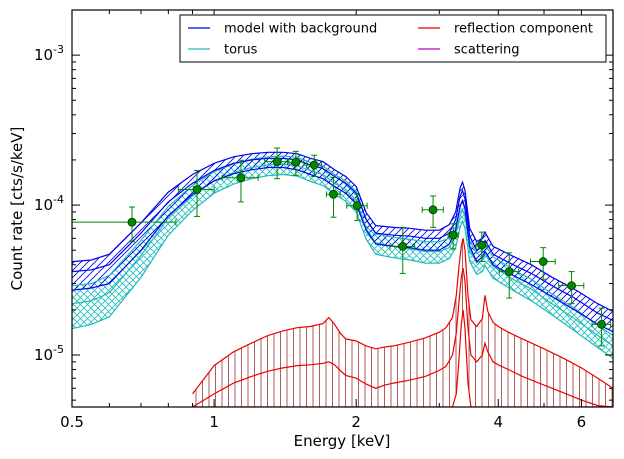 This screenshot has width=624, height=459. Describe the element at coordinates (523, 29) in the screenshot. I see `legend-label: reflection component` at that location.